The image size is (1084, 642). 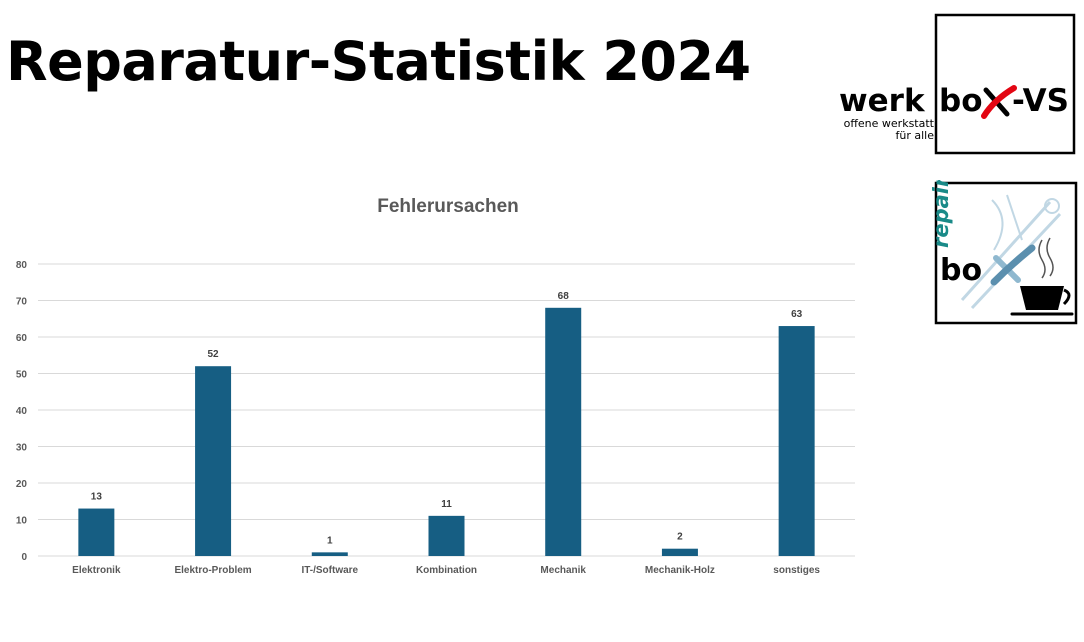 What do you see at coordinates (97, 497) in the screenshot?
I see `data-label: 13` at bounding box center [97, 497].